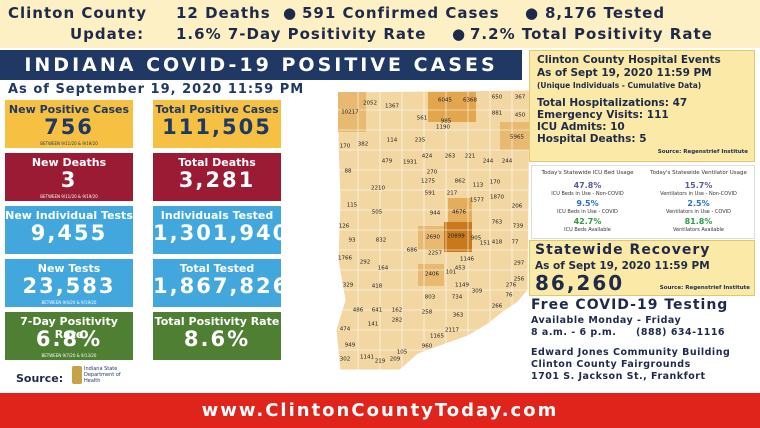  Describe the element at coordinates (217, 124) in the screenshot. I see `stat-box: Total Positive Cases 111,505` at that location.